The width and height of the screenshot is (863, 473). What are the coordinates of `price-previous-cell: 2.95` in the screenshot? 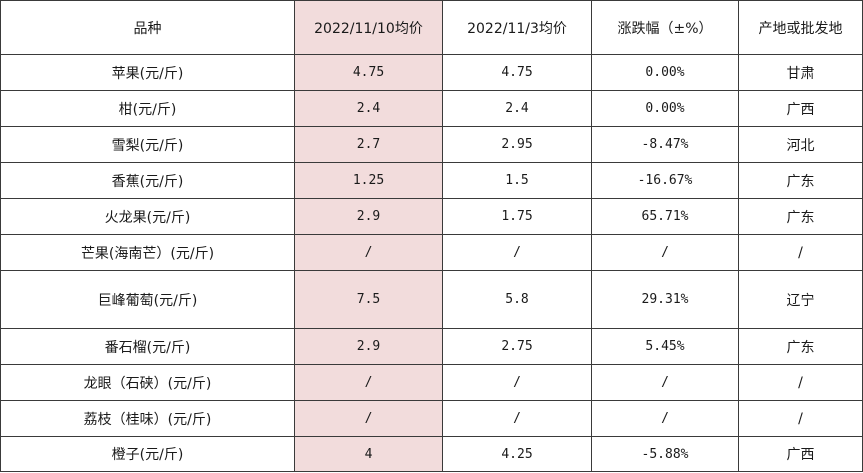 It's located at (517, 144).